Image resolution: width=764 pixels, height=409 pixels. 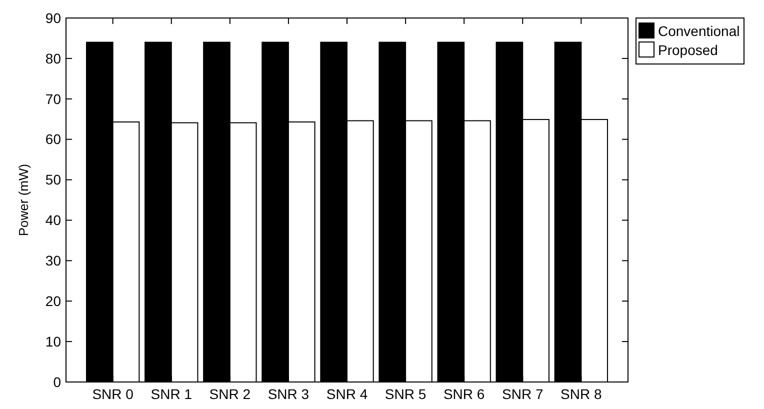 What do you see at coordinates (23, 200) in the screenshot?
I see `y-axis-title: Power (mW)` at bounding box center [23, 200].